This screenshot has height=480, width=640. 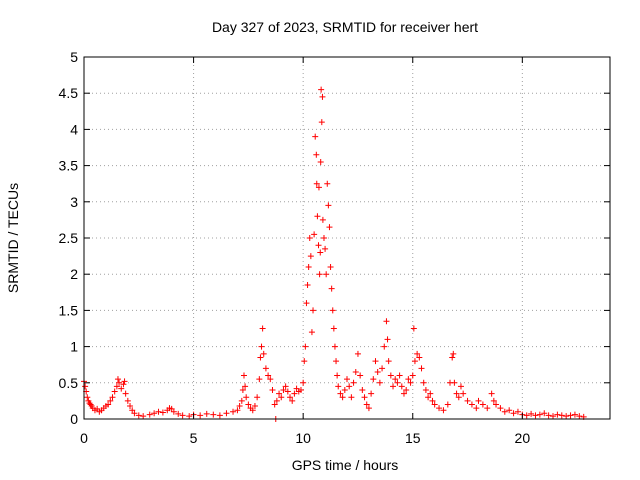 I want to click on y-tick-label: 1.5, so click(x=69, y=310).